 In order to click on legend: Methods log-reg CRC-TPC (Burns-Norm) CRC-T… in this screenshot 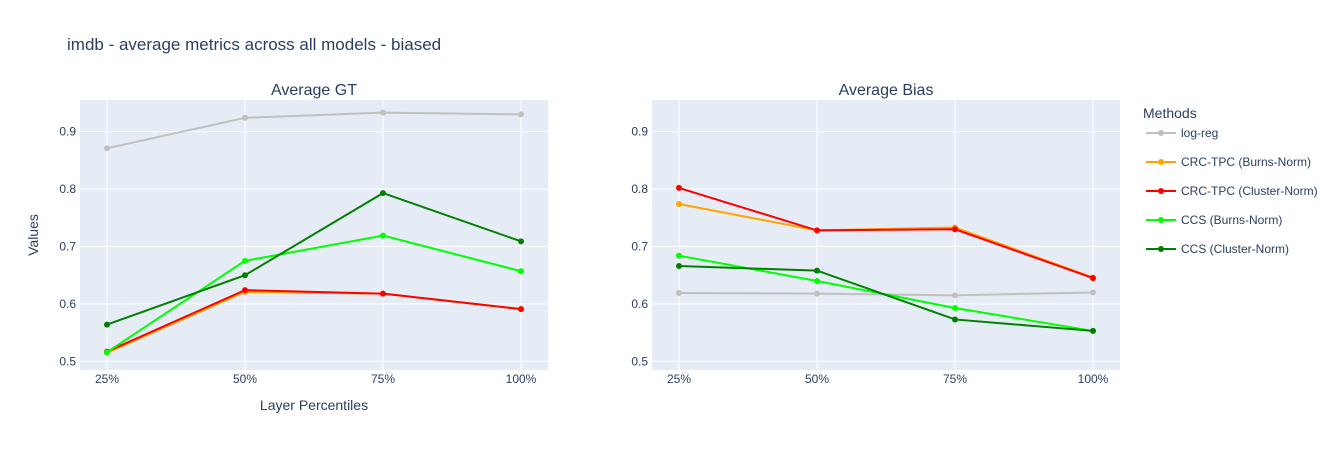, I will do `click(1230, 180)`.